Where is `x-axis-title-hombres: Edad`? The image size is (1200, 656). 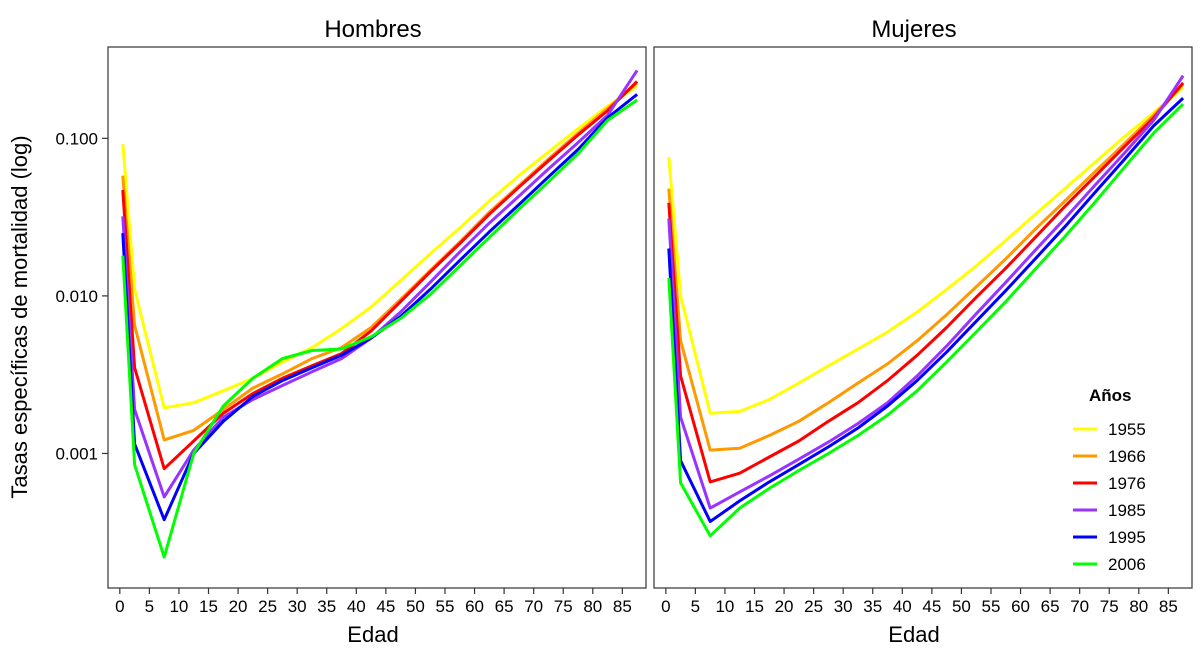 x-axis-title-hombres: Edad is located at coordinates (372, 634).